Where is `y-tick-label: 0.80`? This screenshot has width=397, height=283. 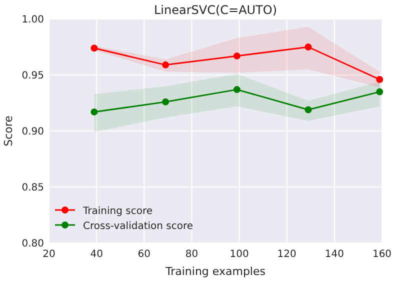 y-tick-label: 0.80 is located at coordinates (33, 244).